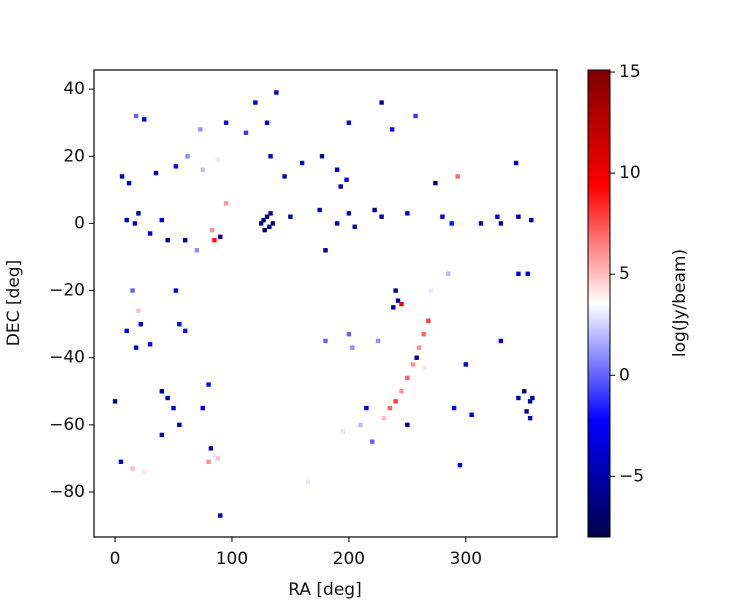 The image size is (748, 603). I want to click on colorbar-tick-label: 0, so click(624, 375).